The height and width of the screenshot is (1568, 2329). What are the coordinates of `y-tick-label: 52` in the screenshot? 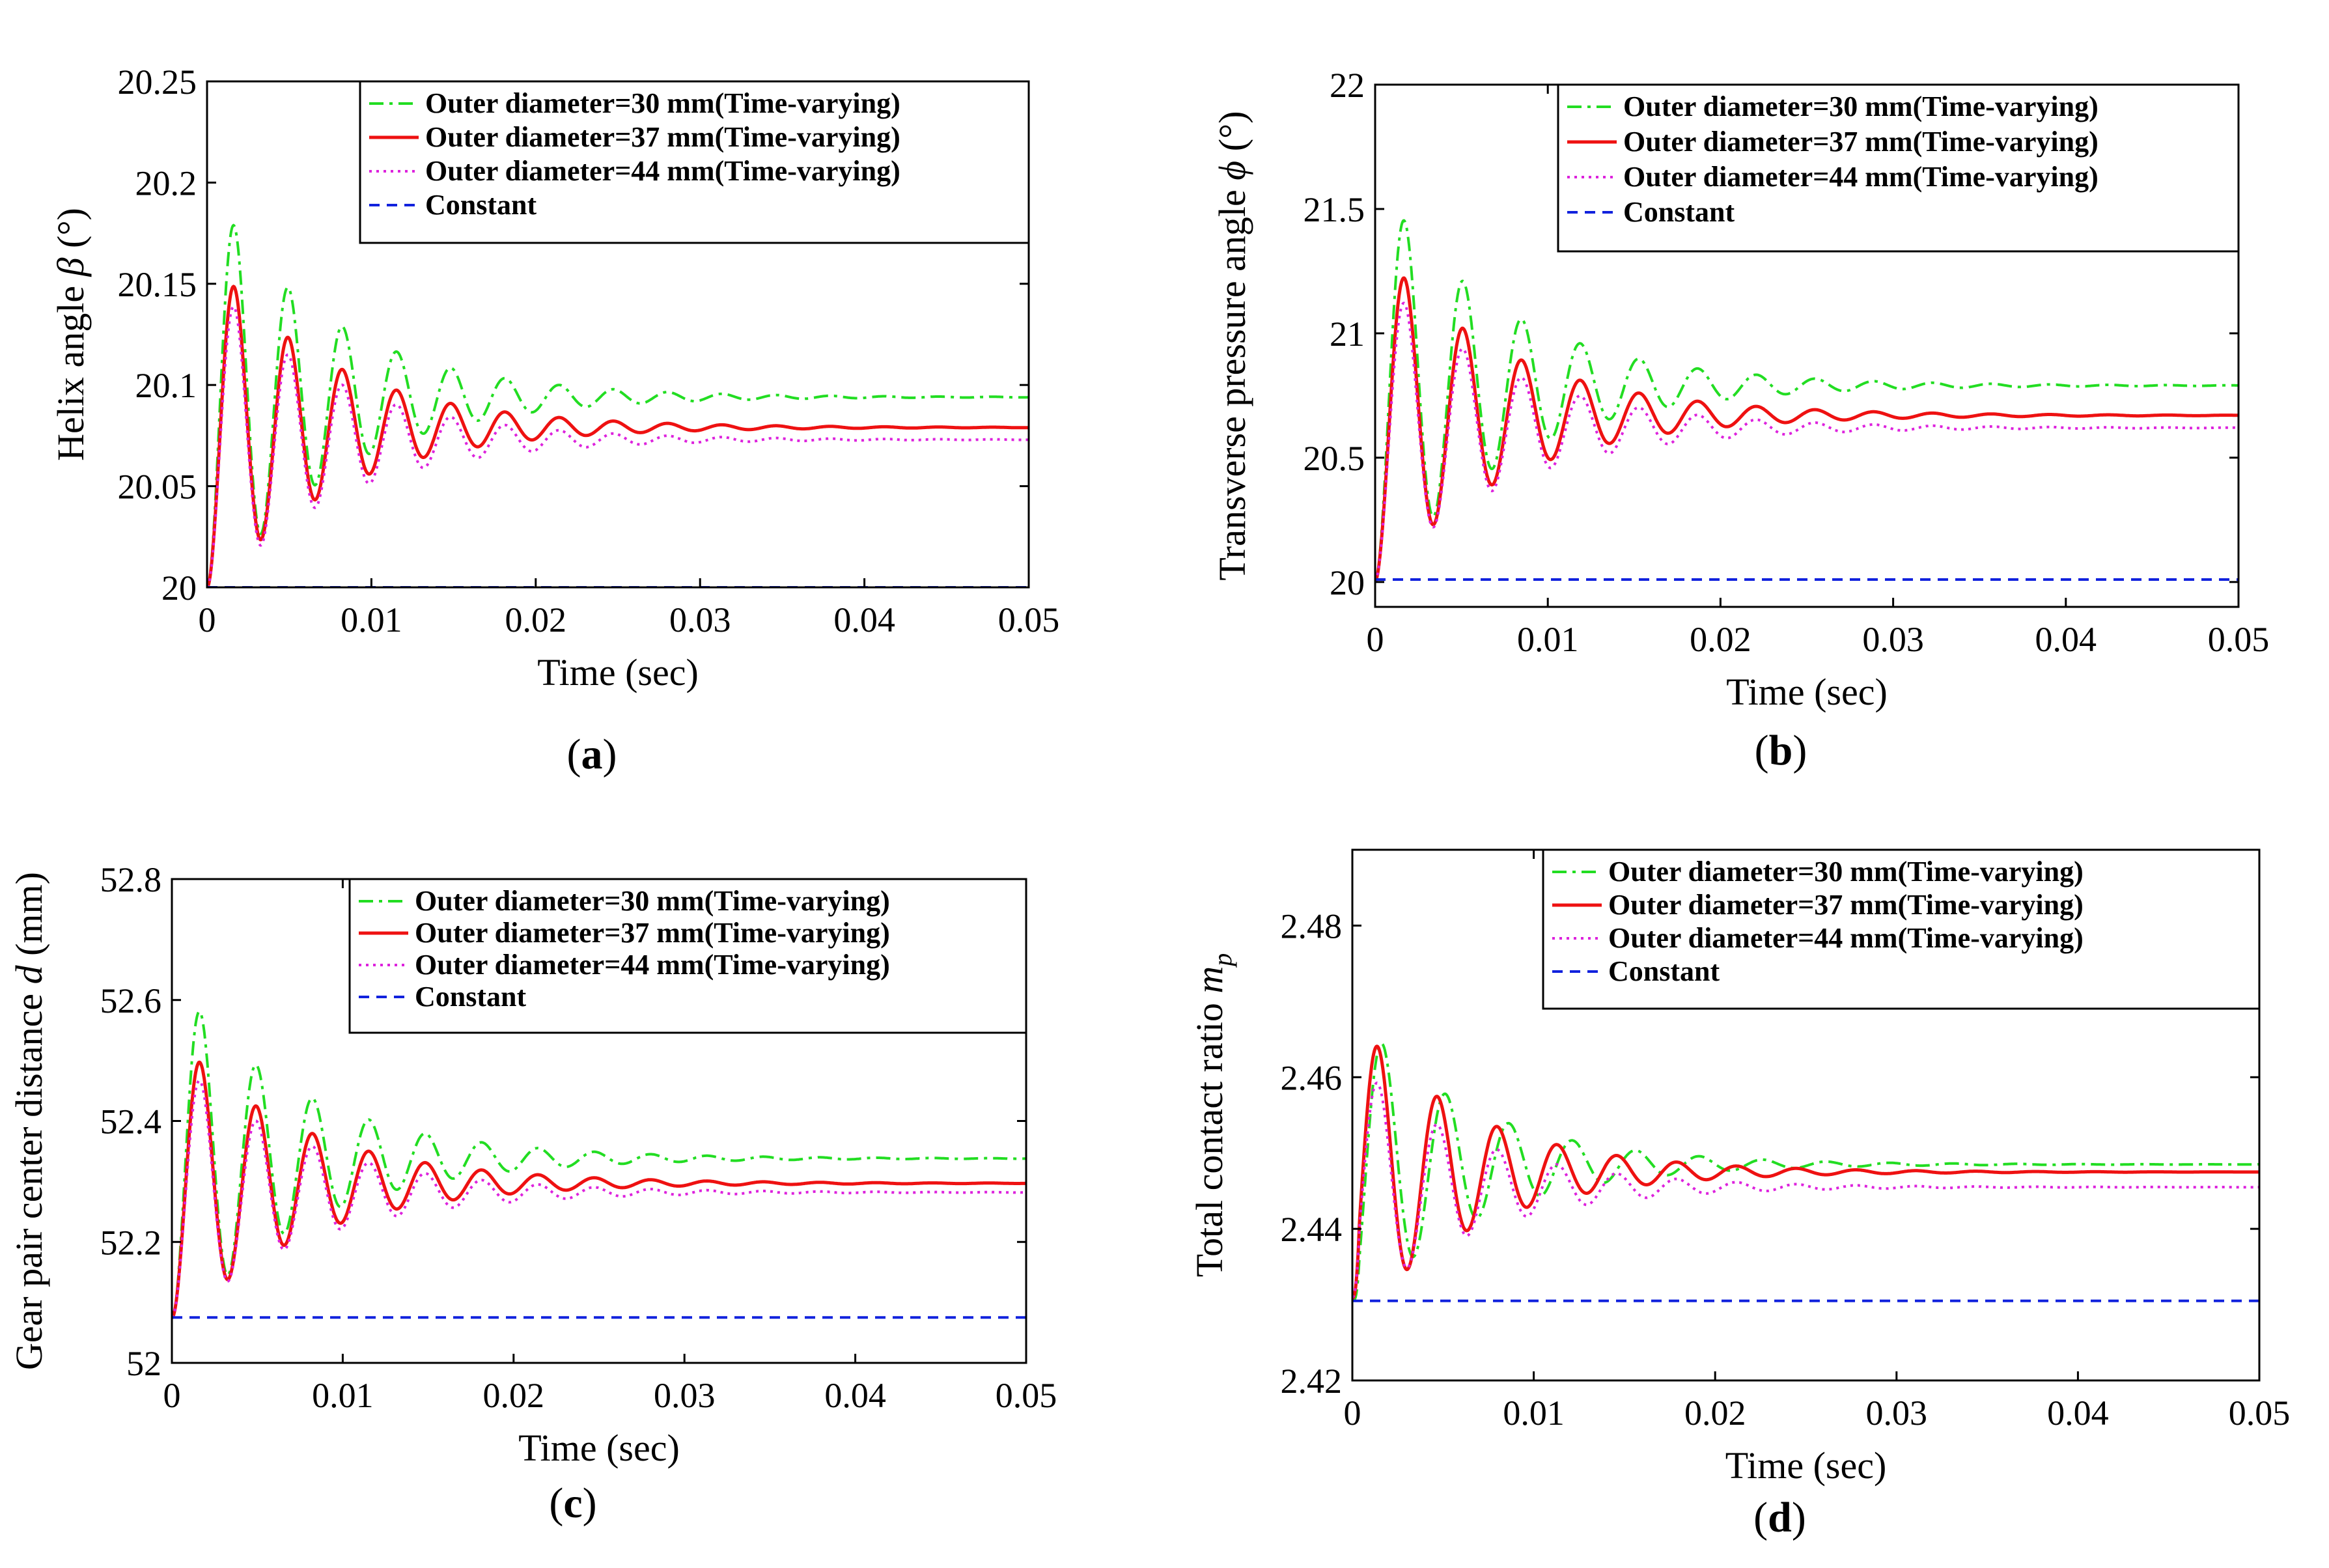 It's located at (143, 1364).